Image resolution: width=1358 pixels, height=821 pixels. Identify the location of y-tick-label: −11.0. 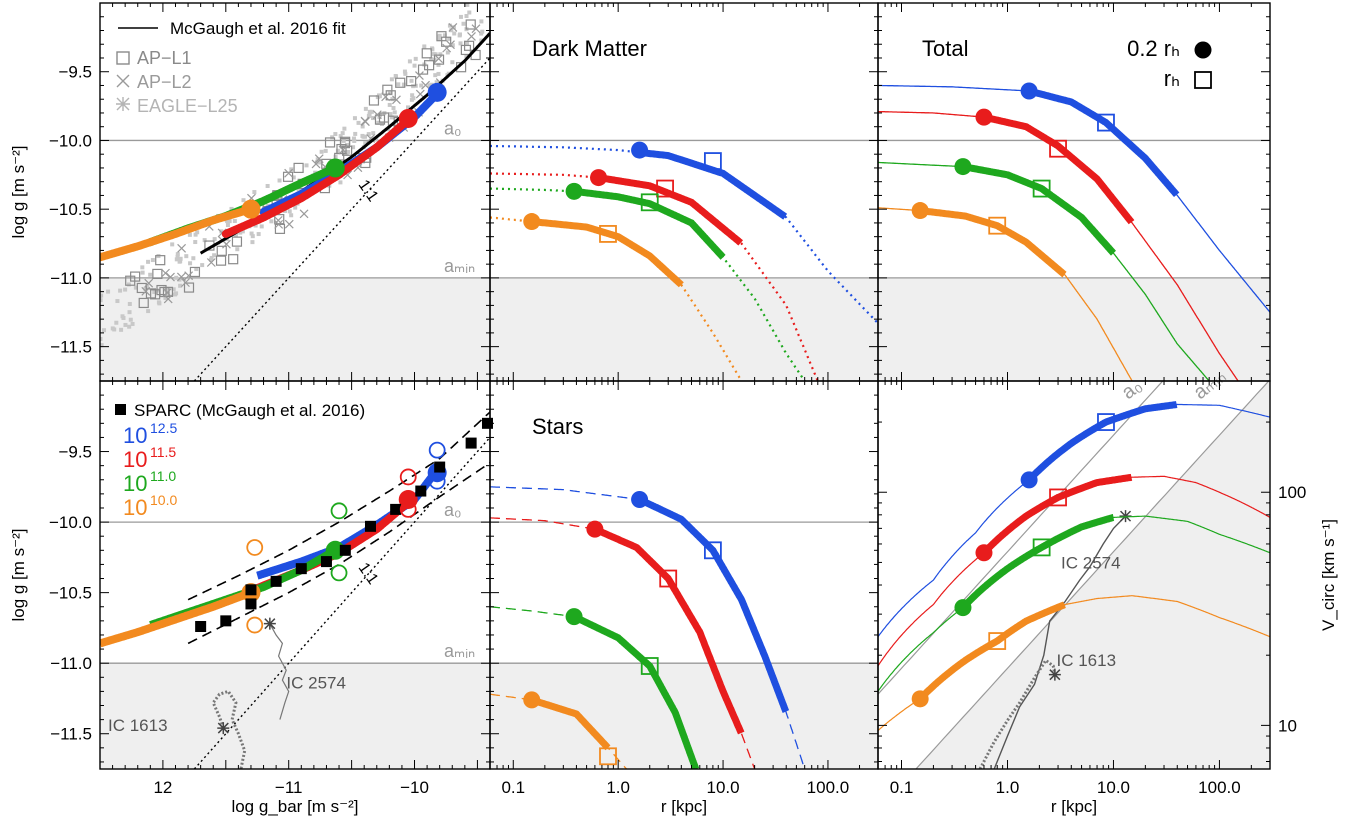
(71, 278).